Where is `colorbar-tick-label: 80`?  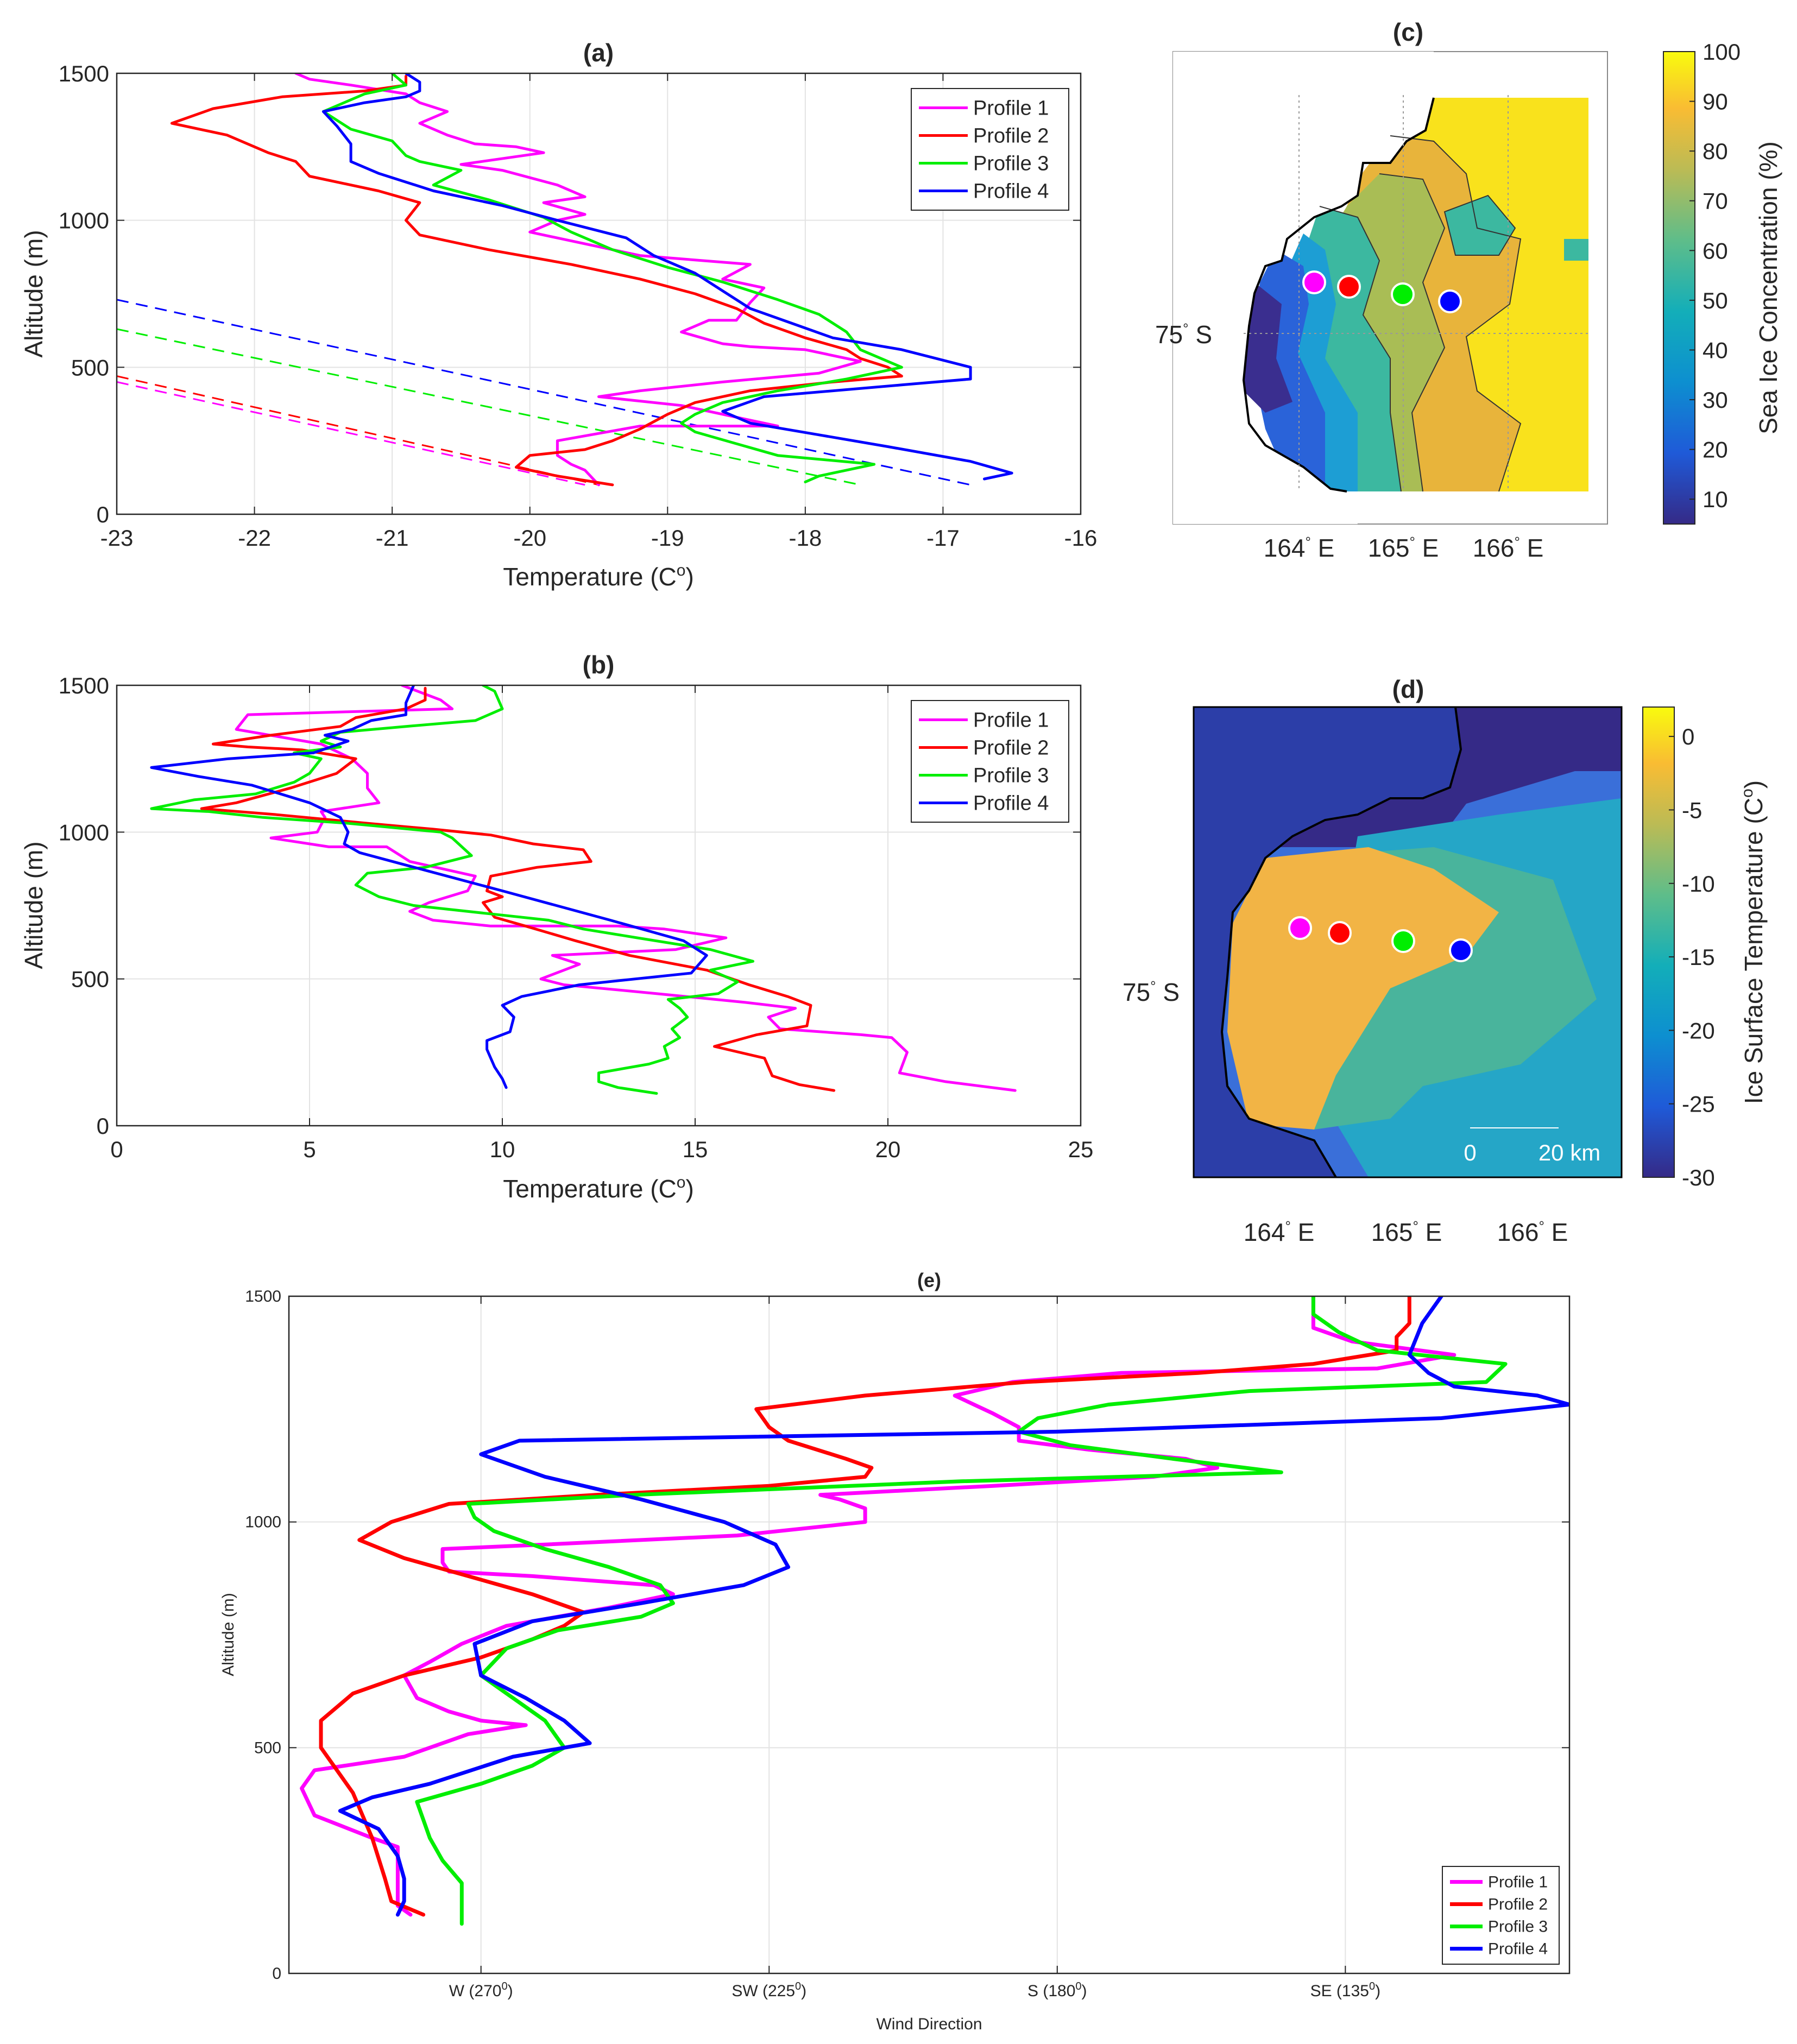 colorbar-tick-label: 80 is located at coordinates (1715, 151).